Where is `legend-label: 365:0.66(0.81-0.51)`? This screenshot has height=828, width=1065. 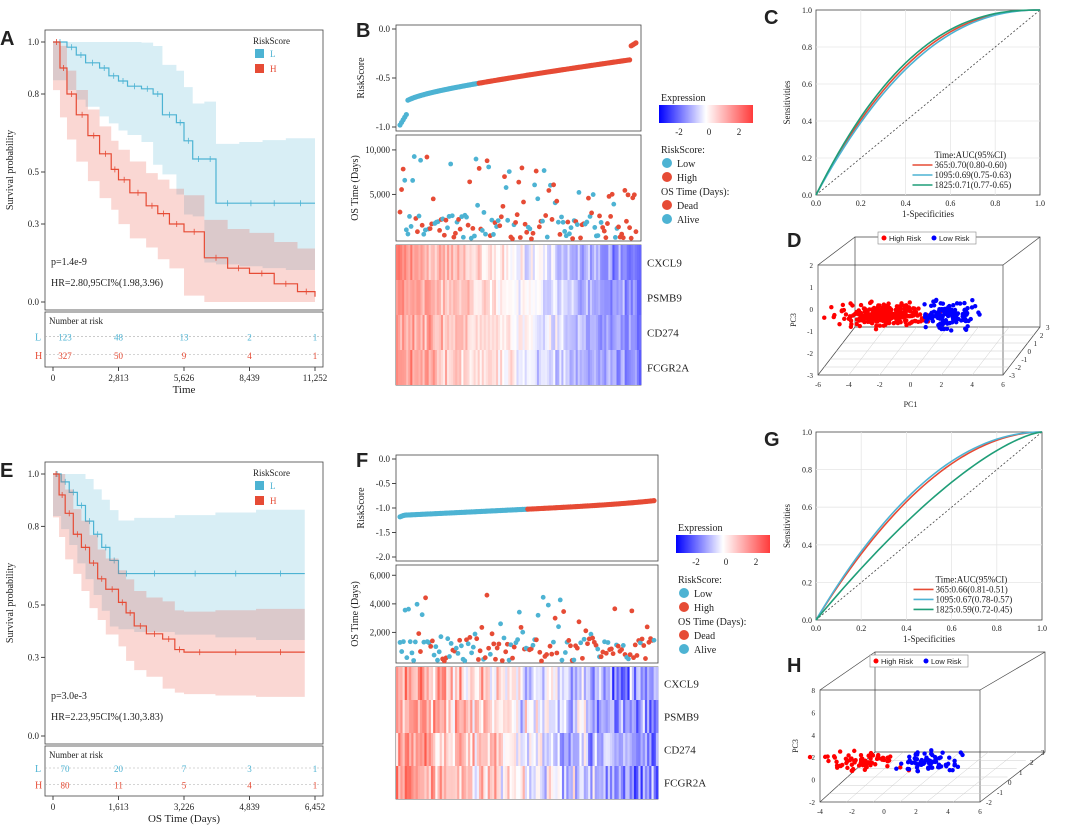
legend-label: 365:0.66(0.81-0.51) is located at coordinates (972, 589).